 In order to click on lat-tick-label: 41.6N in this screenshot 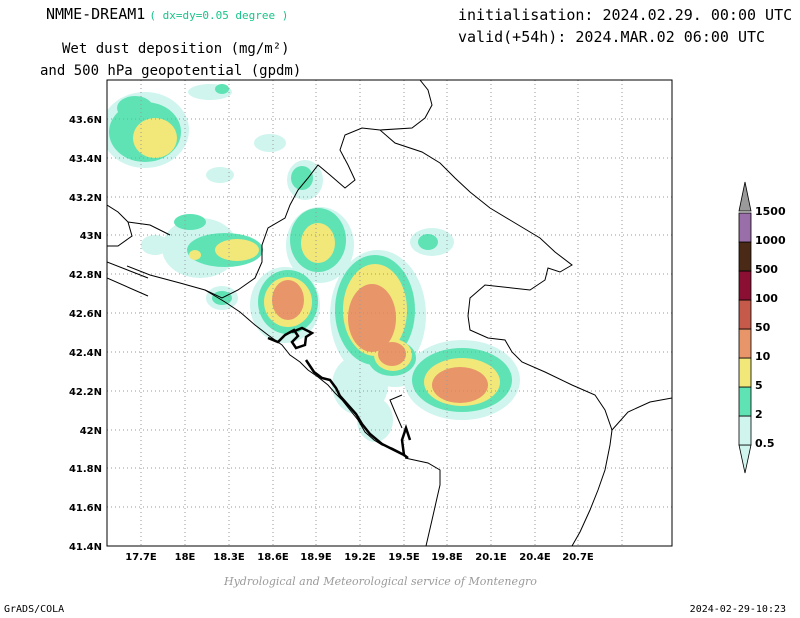, I will do `click(85, 508)`.